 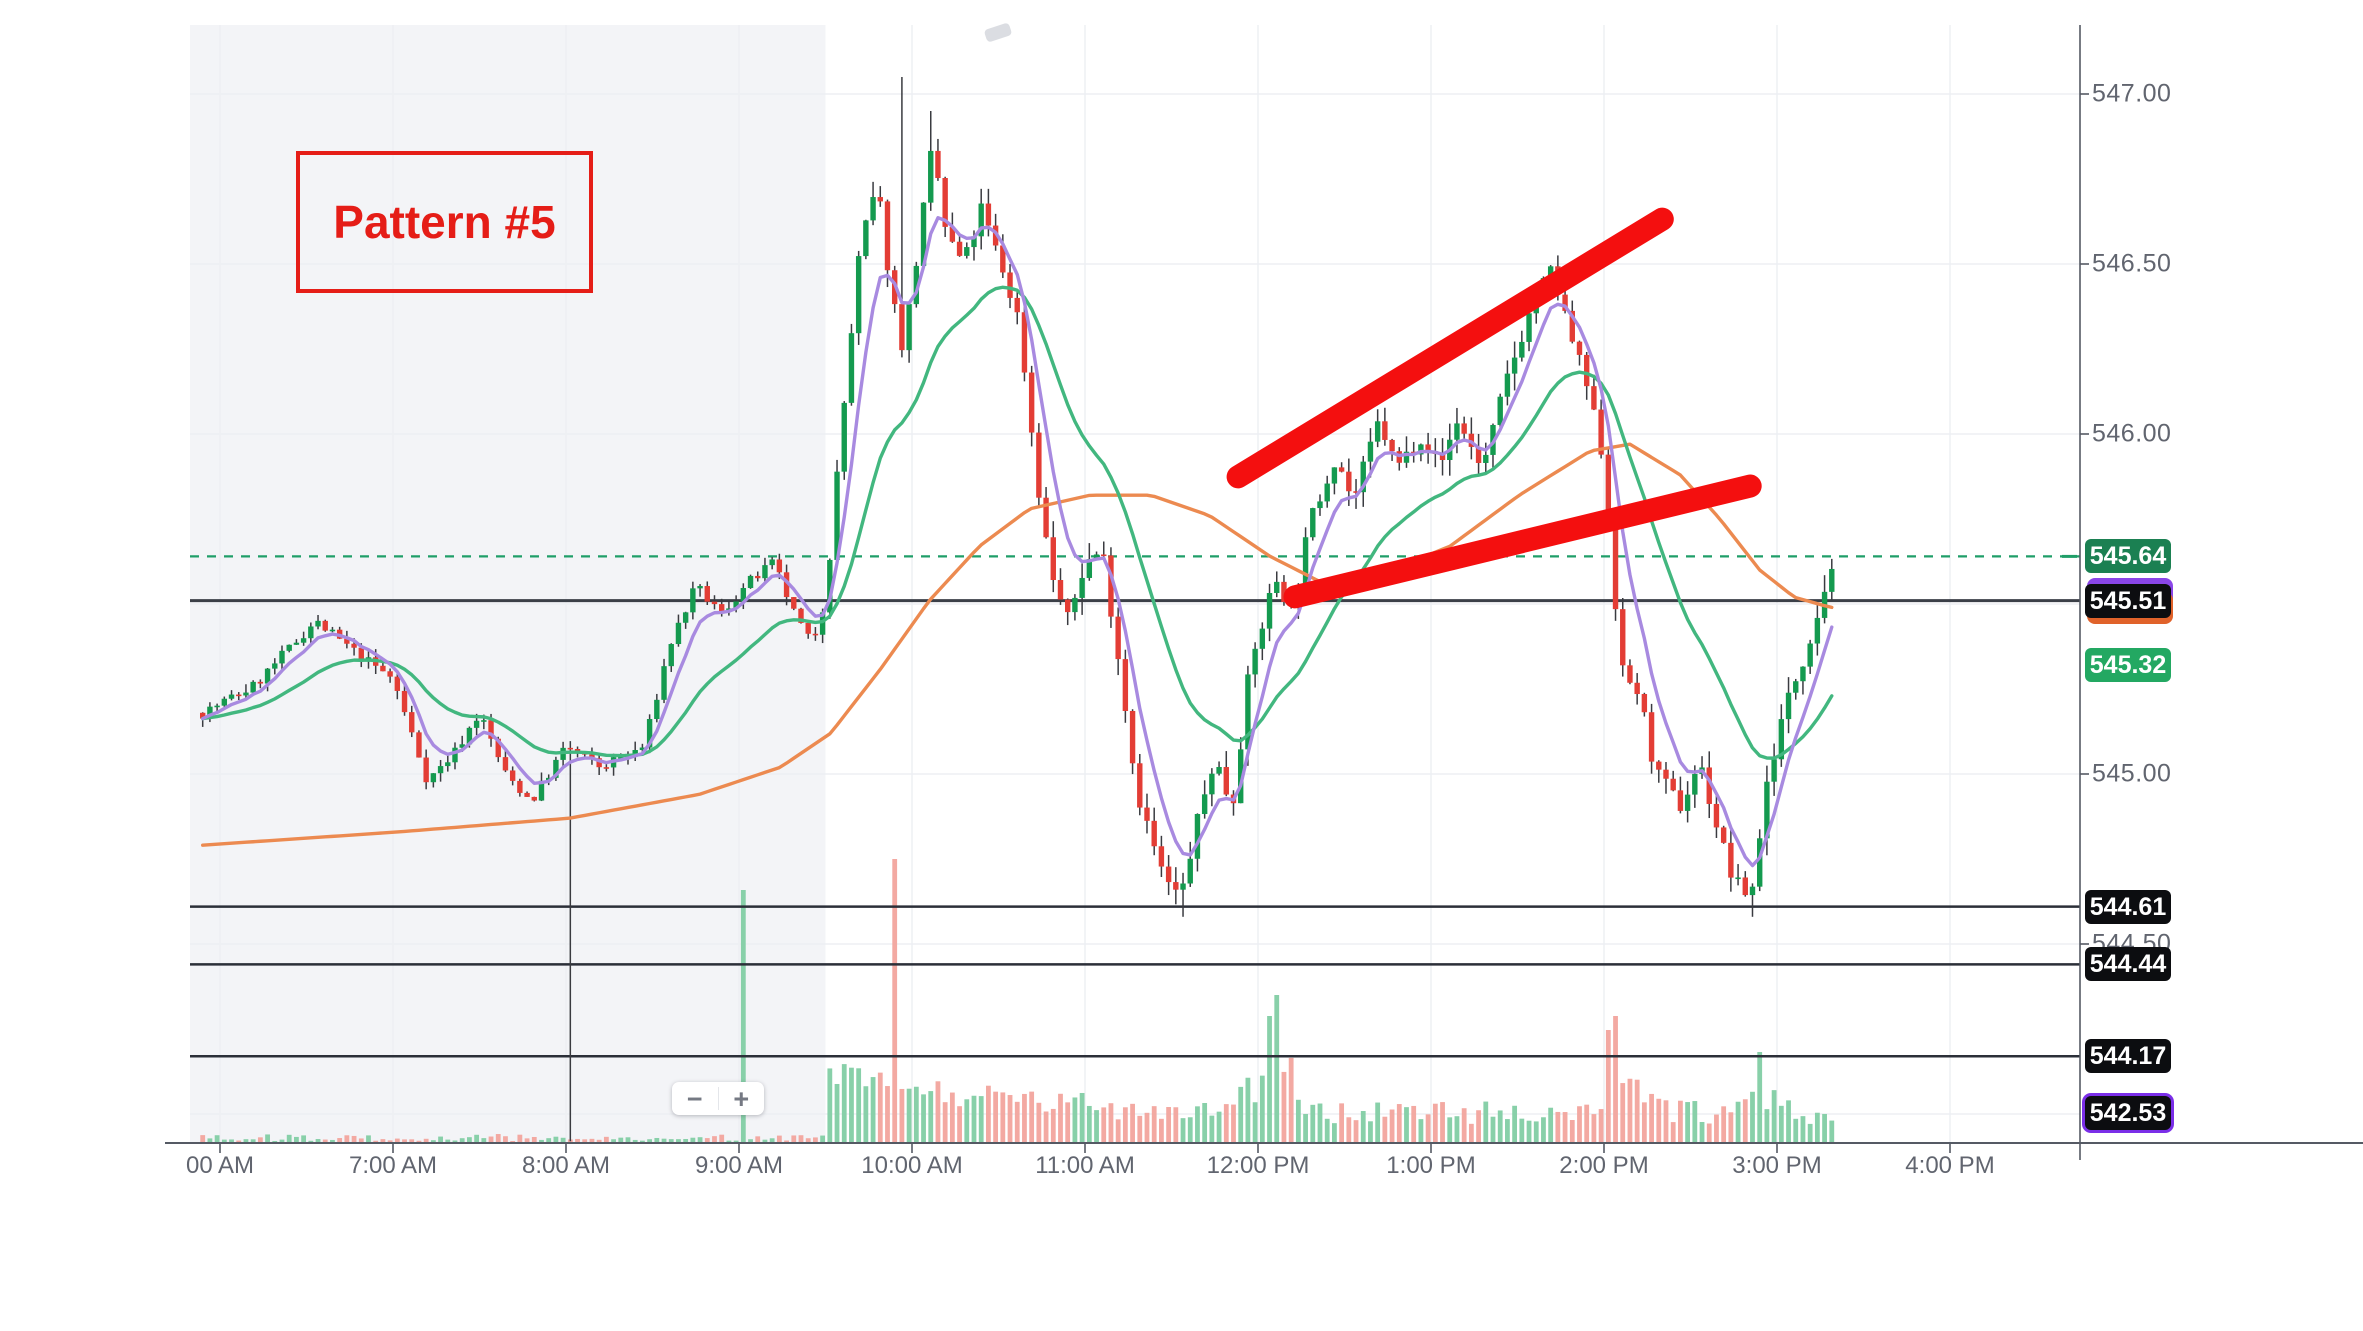 I want to click on time-axis-tick-label: 3:00 PM, so click(x=1777, y=1165).